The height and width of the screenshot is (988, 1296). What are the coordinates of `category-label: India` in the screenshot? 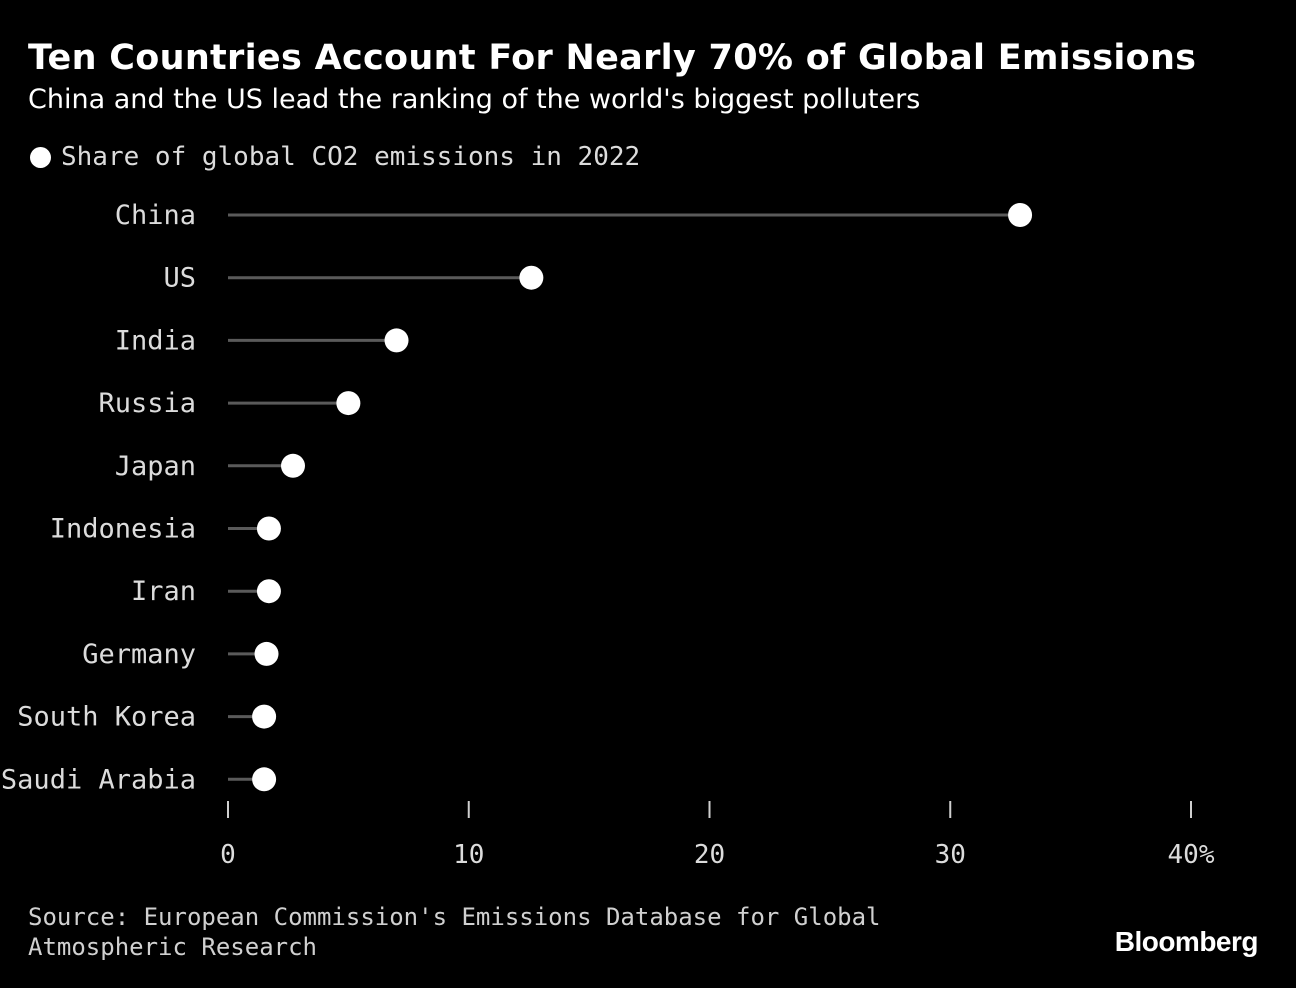 It's located at (155, 340).